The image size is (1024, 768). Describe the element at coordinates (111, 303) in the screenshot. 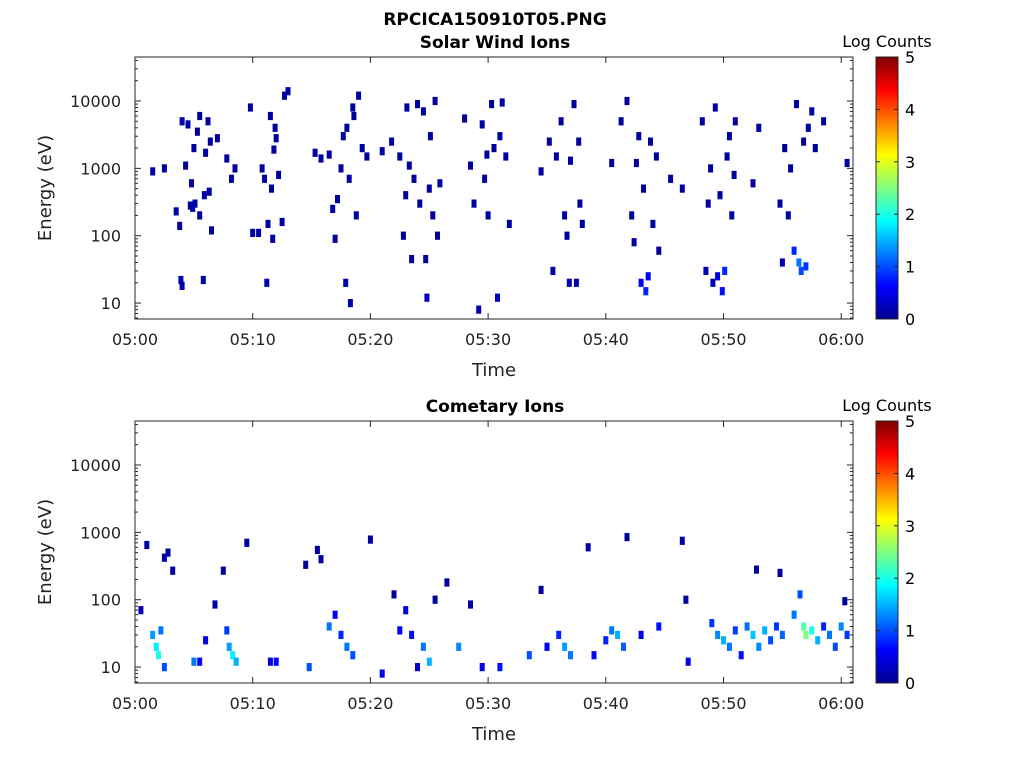

I see `y-tick-label: 10` at that location.